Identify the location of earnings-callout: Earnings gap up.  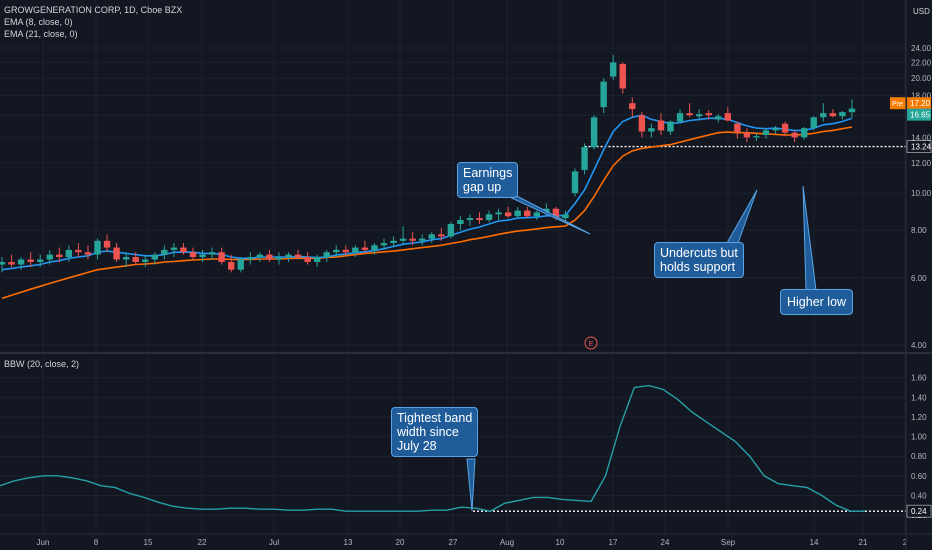
(488, 180).